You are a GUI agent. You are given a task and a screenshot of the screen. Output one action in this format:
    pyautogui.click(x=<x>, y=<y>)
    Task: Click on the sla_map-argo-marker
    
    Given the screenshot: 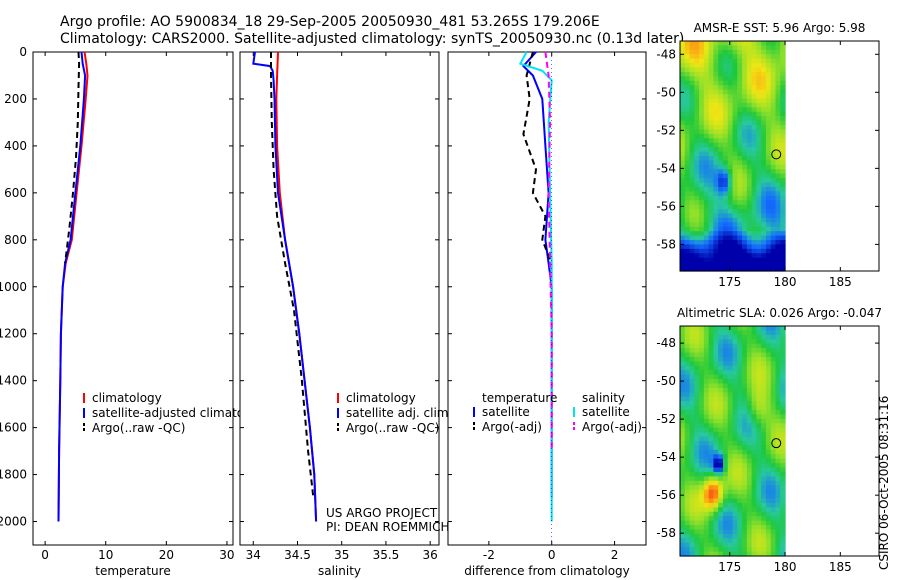 What is the action you would take?
    pyautogui.click(x=776, y=443)
    